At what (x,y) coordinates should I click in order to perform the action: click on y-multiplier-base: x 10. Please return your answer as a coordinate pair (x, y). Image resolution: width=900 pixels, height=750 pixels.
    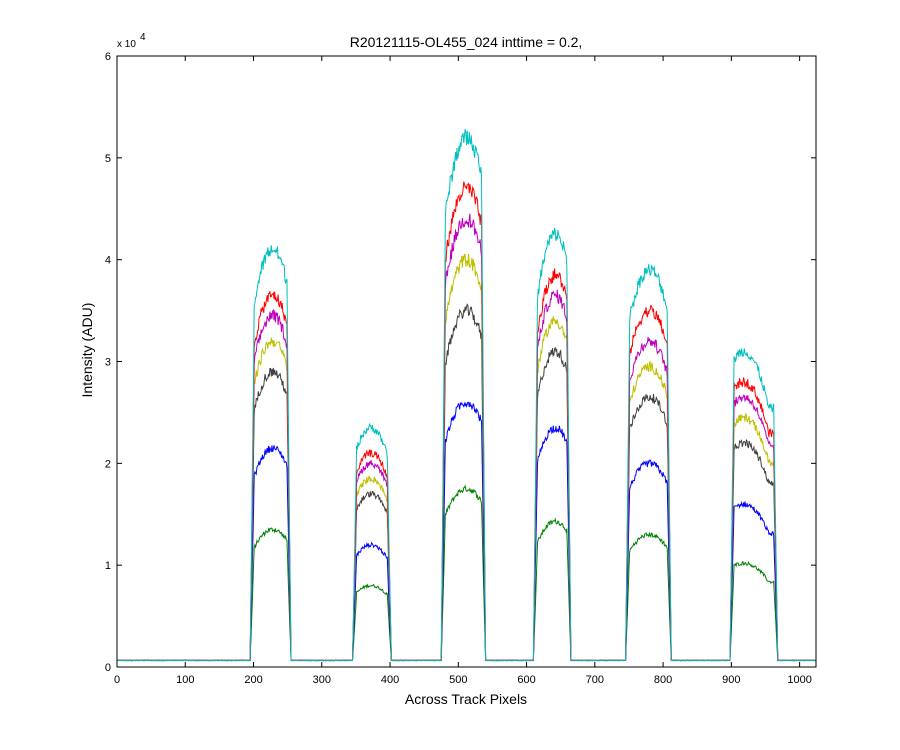
    Looking at the image, I should click on (126, 44).